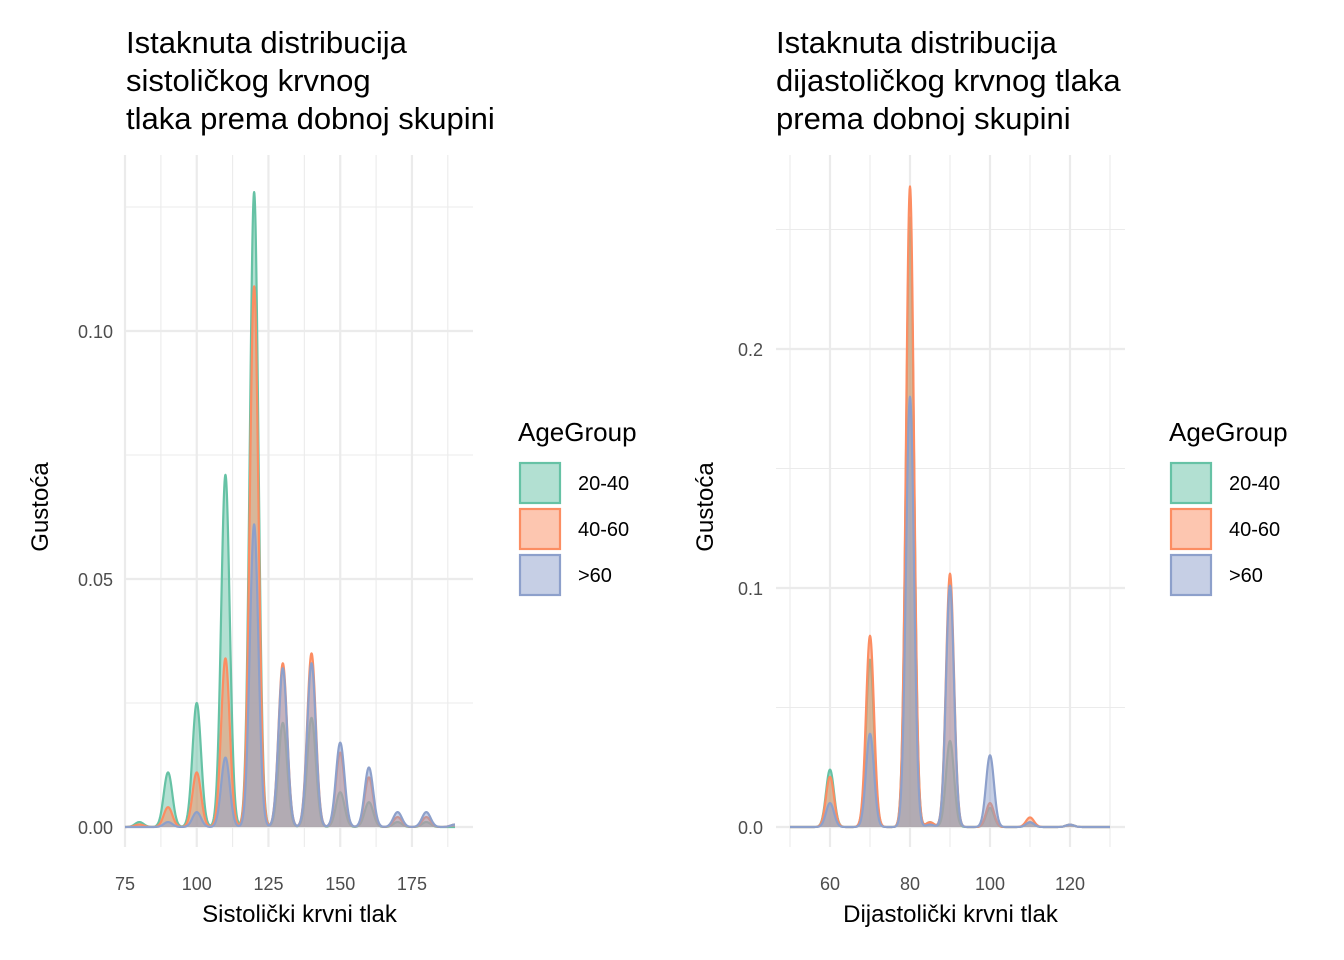 The image size is (1344, 960). Describe the element at coordinates (910, 884) in the screenshot. I see `x-tick-label: 80` at that location.